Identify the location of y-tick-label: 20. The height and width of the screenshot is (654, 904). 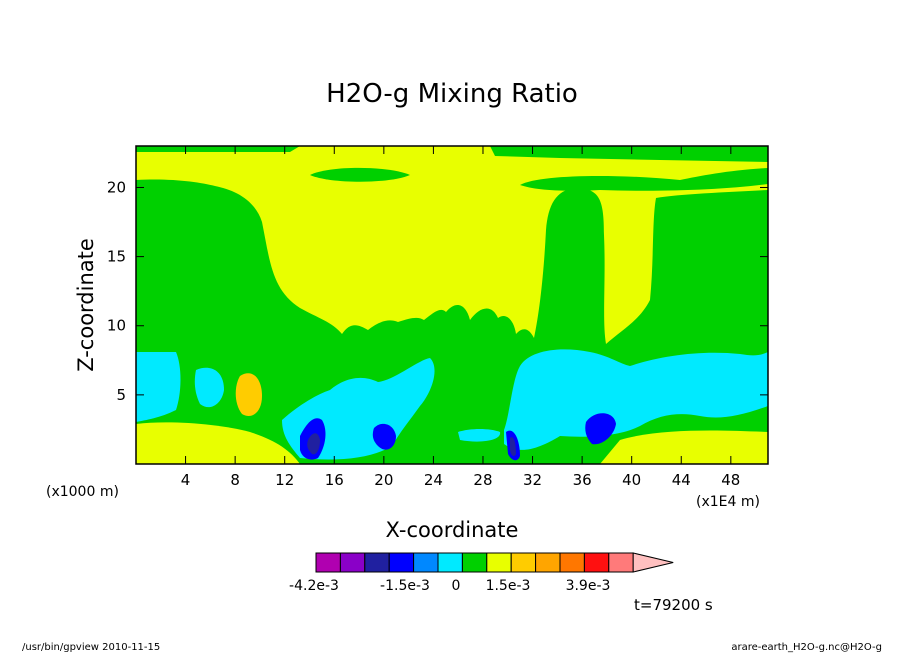
(116, 187).